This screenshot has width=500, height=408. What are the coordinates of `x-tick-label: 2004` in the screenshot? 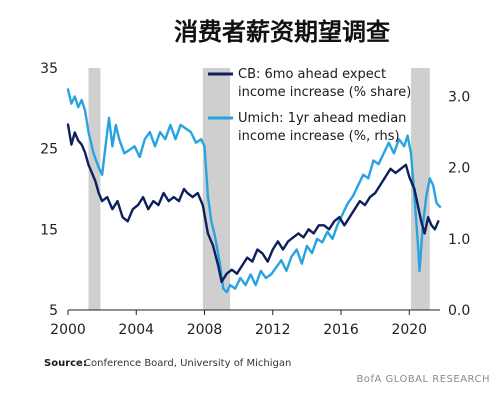 It's located at (136, 330).